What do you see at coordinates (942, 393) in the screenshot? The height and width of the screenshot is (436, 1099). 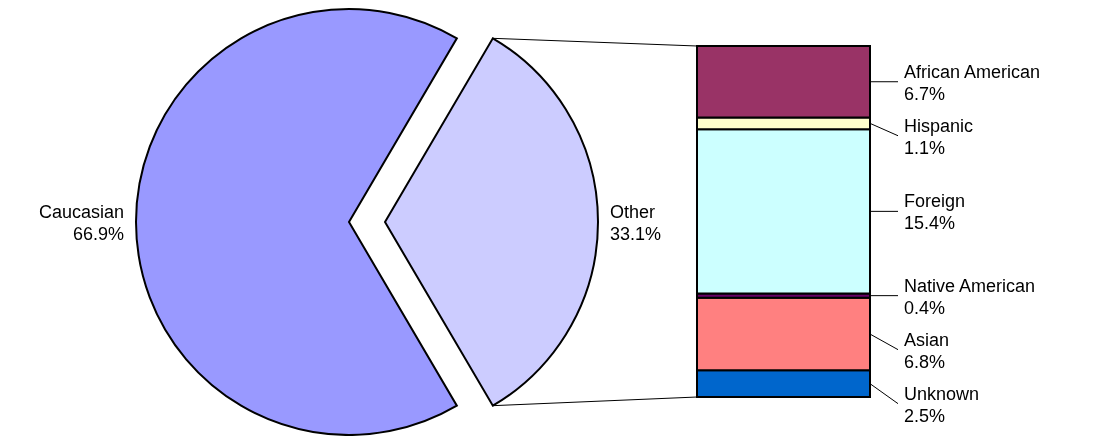 I see `series-label: Unknown` at bounding box center [942, 393].